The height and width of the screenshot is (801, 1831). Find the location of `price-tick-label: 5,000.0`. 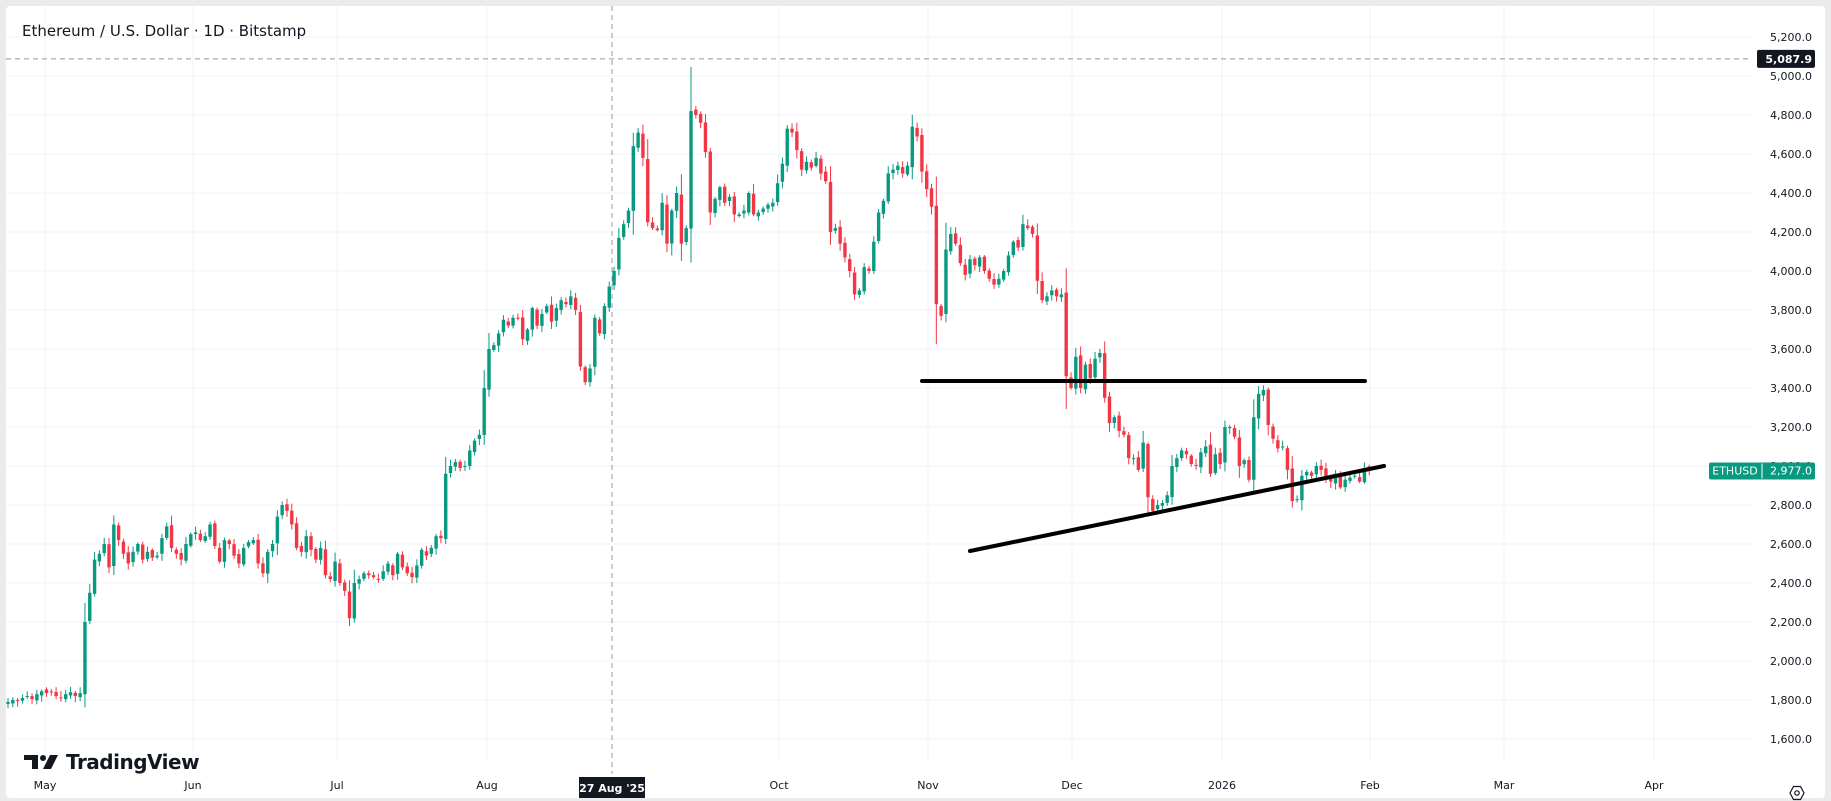

price-tick-label: 5,000.0 is located at coordinates (1791, 76).